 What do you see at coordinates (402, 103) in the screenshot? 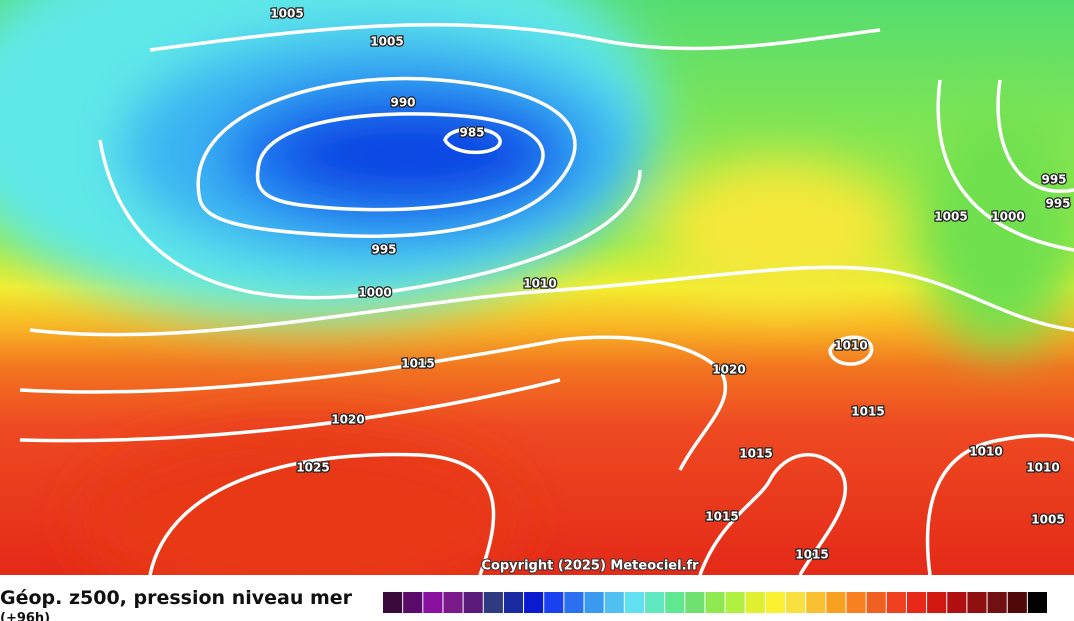
I see `isobar-label: 990` at bounding box center [402, 103].